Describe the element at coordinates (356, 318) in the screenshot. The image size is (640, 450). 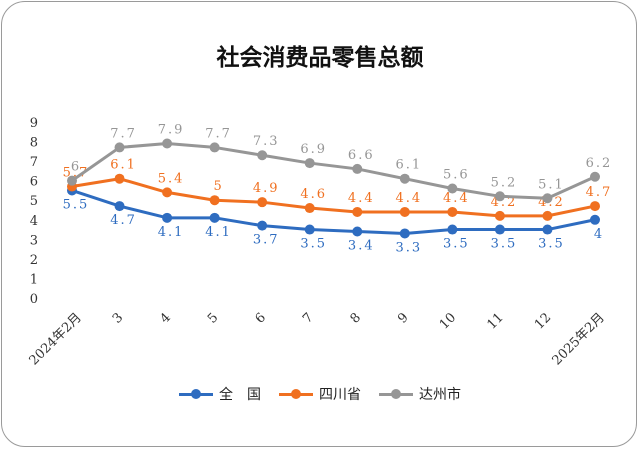
I see `x-tick-label: 8` at that location.